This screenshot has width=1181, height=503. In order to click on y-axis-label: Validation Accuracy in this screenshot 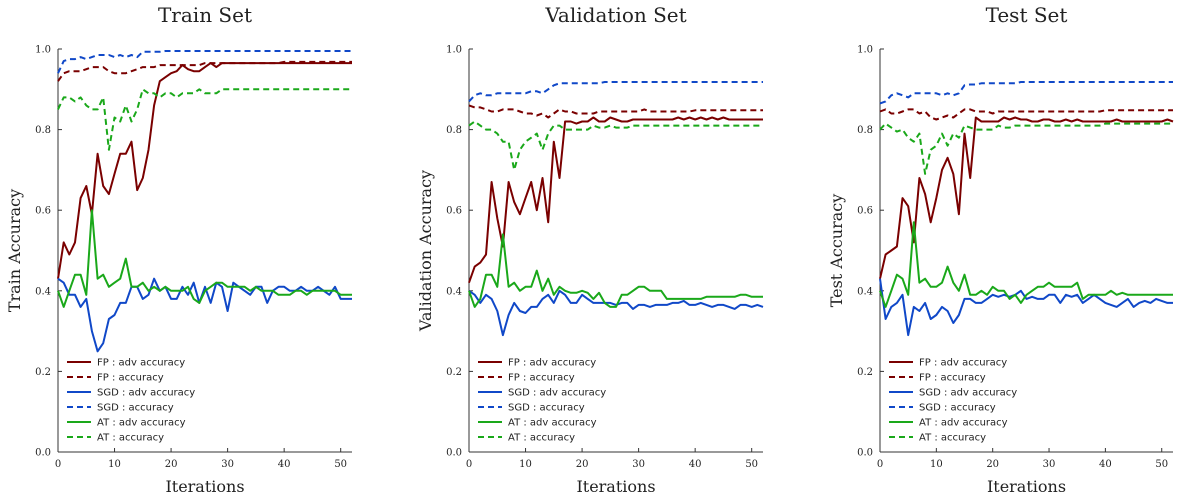, I will do `click(425, 251)`.